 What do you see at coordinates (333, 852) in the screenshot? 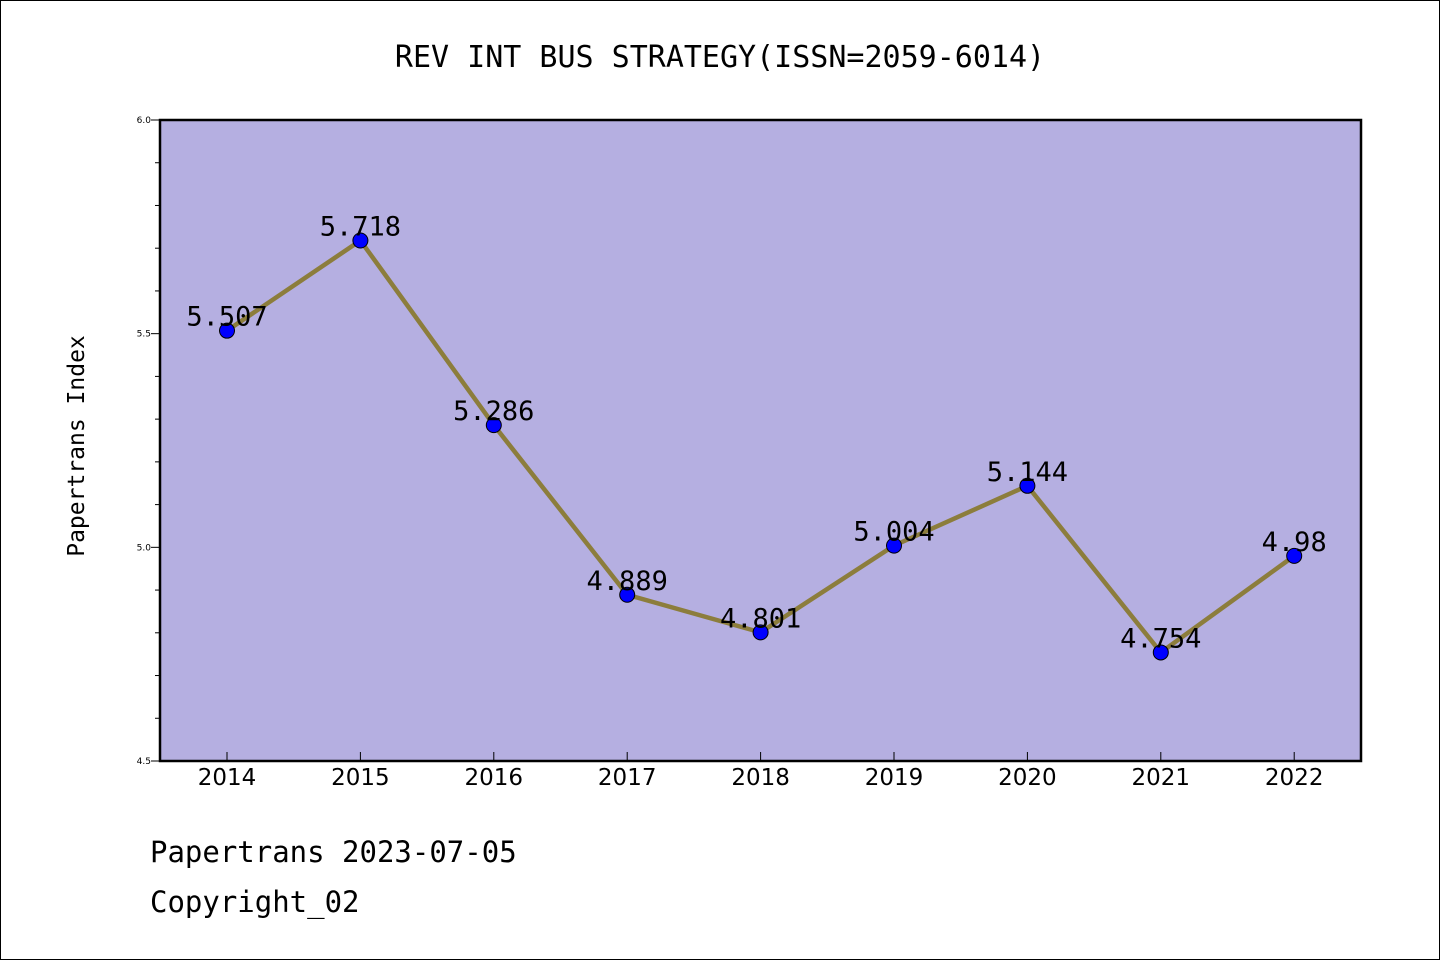
I see `footer-date: Papertrans 2023-07-05` at bounding box center [333, 852].